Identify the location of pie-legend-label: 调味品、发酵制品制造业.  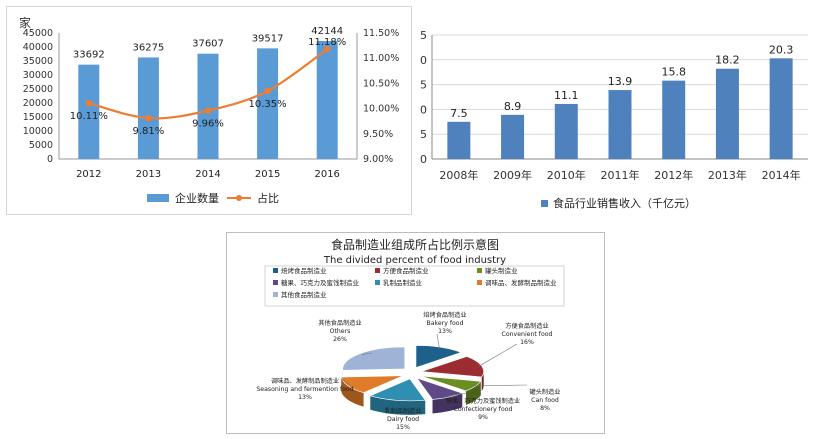
(521, 282).